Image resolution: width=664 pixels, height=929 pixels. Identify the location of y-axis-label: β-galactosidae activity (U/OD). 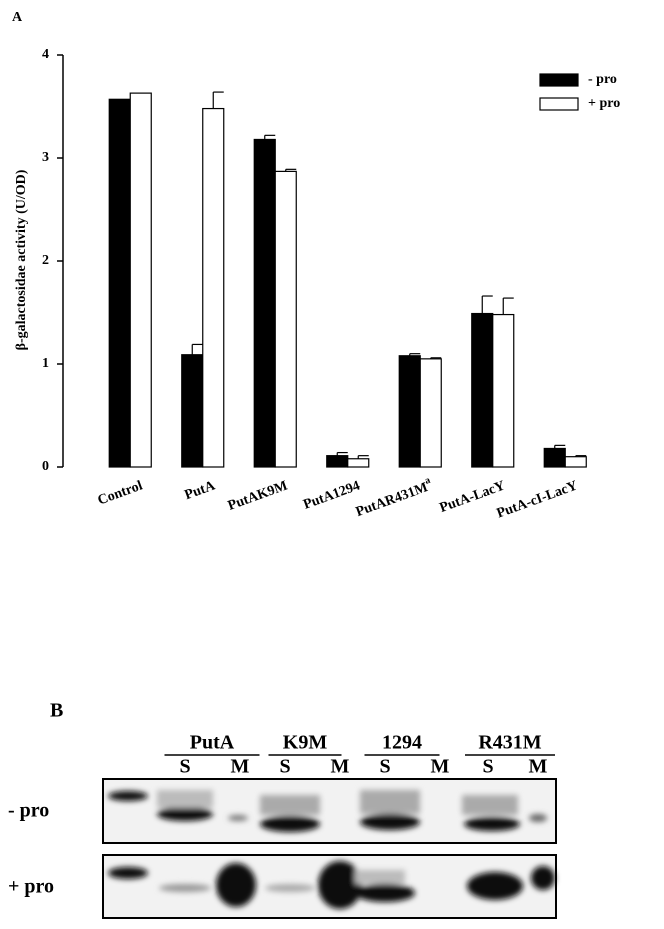
(21, 259).